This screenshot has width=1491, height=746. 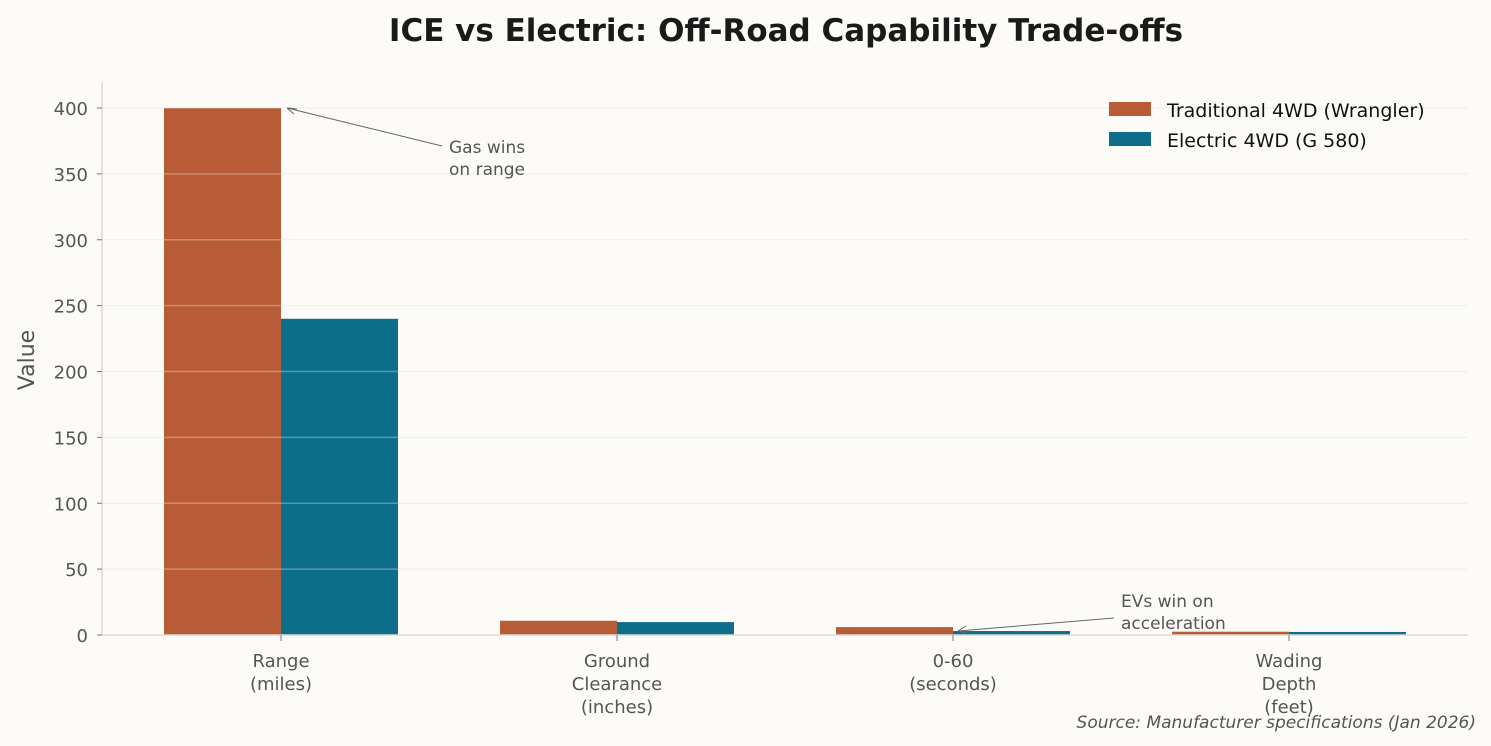 What do you see at coordinates (487, 148) in the screenshot?
I see `annotation-text: Gas wins` at bounding box center [487, 148].